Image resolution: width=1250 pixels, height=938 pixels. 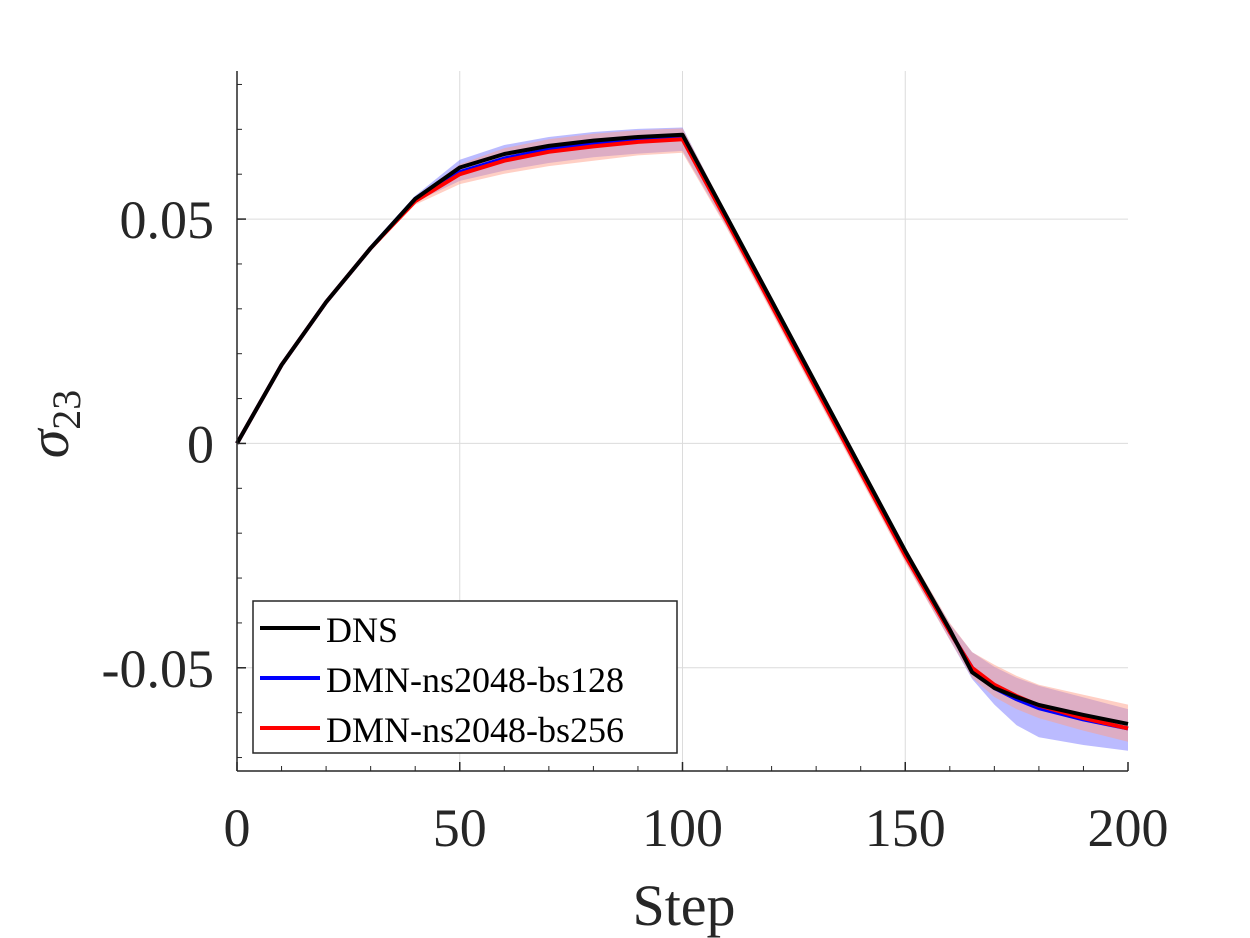 What do you see at coordinates (1128, 828) in the screenshot?
I see `x-tick-label-4: 200` at bounding box center [1128, 828].